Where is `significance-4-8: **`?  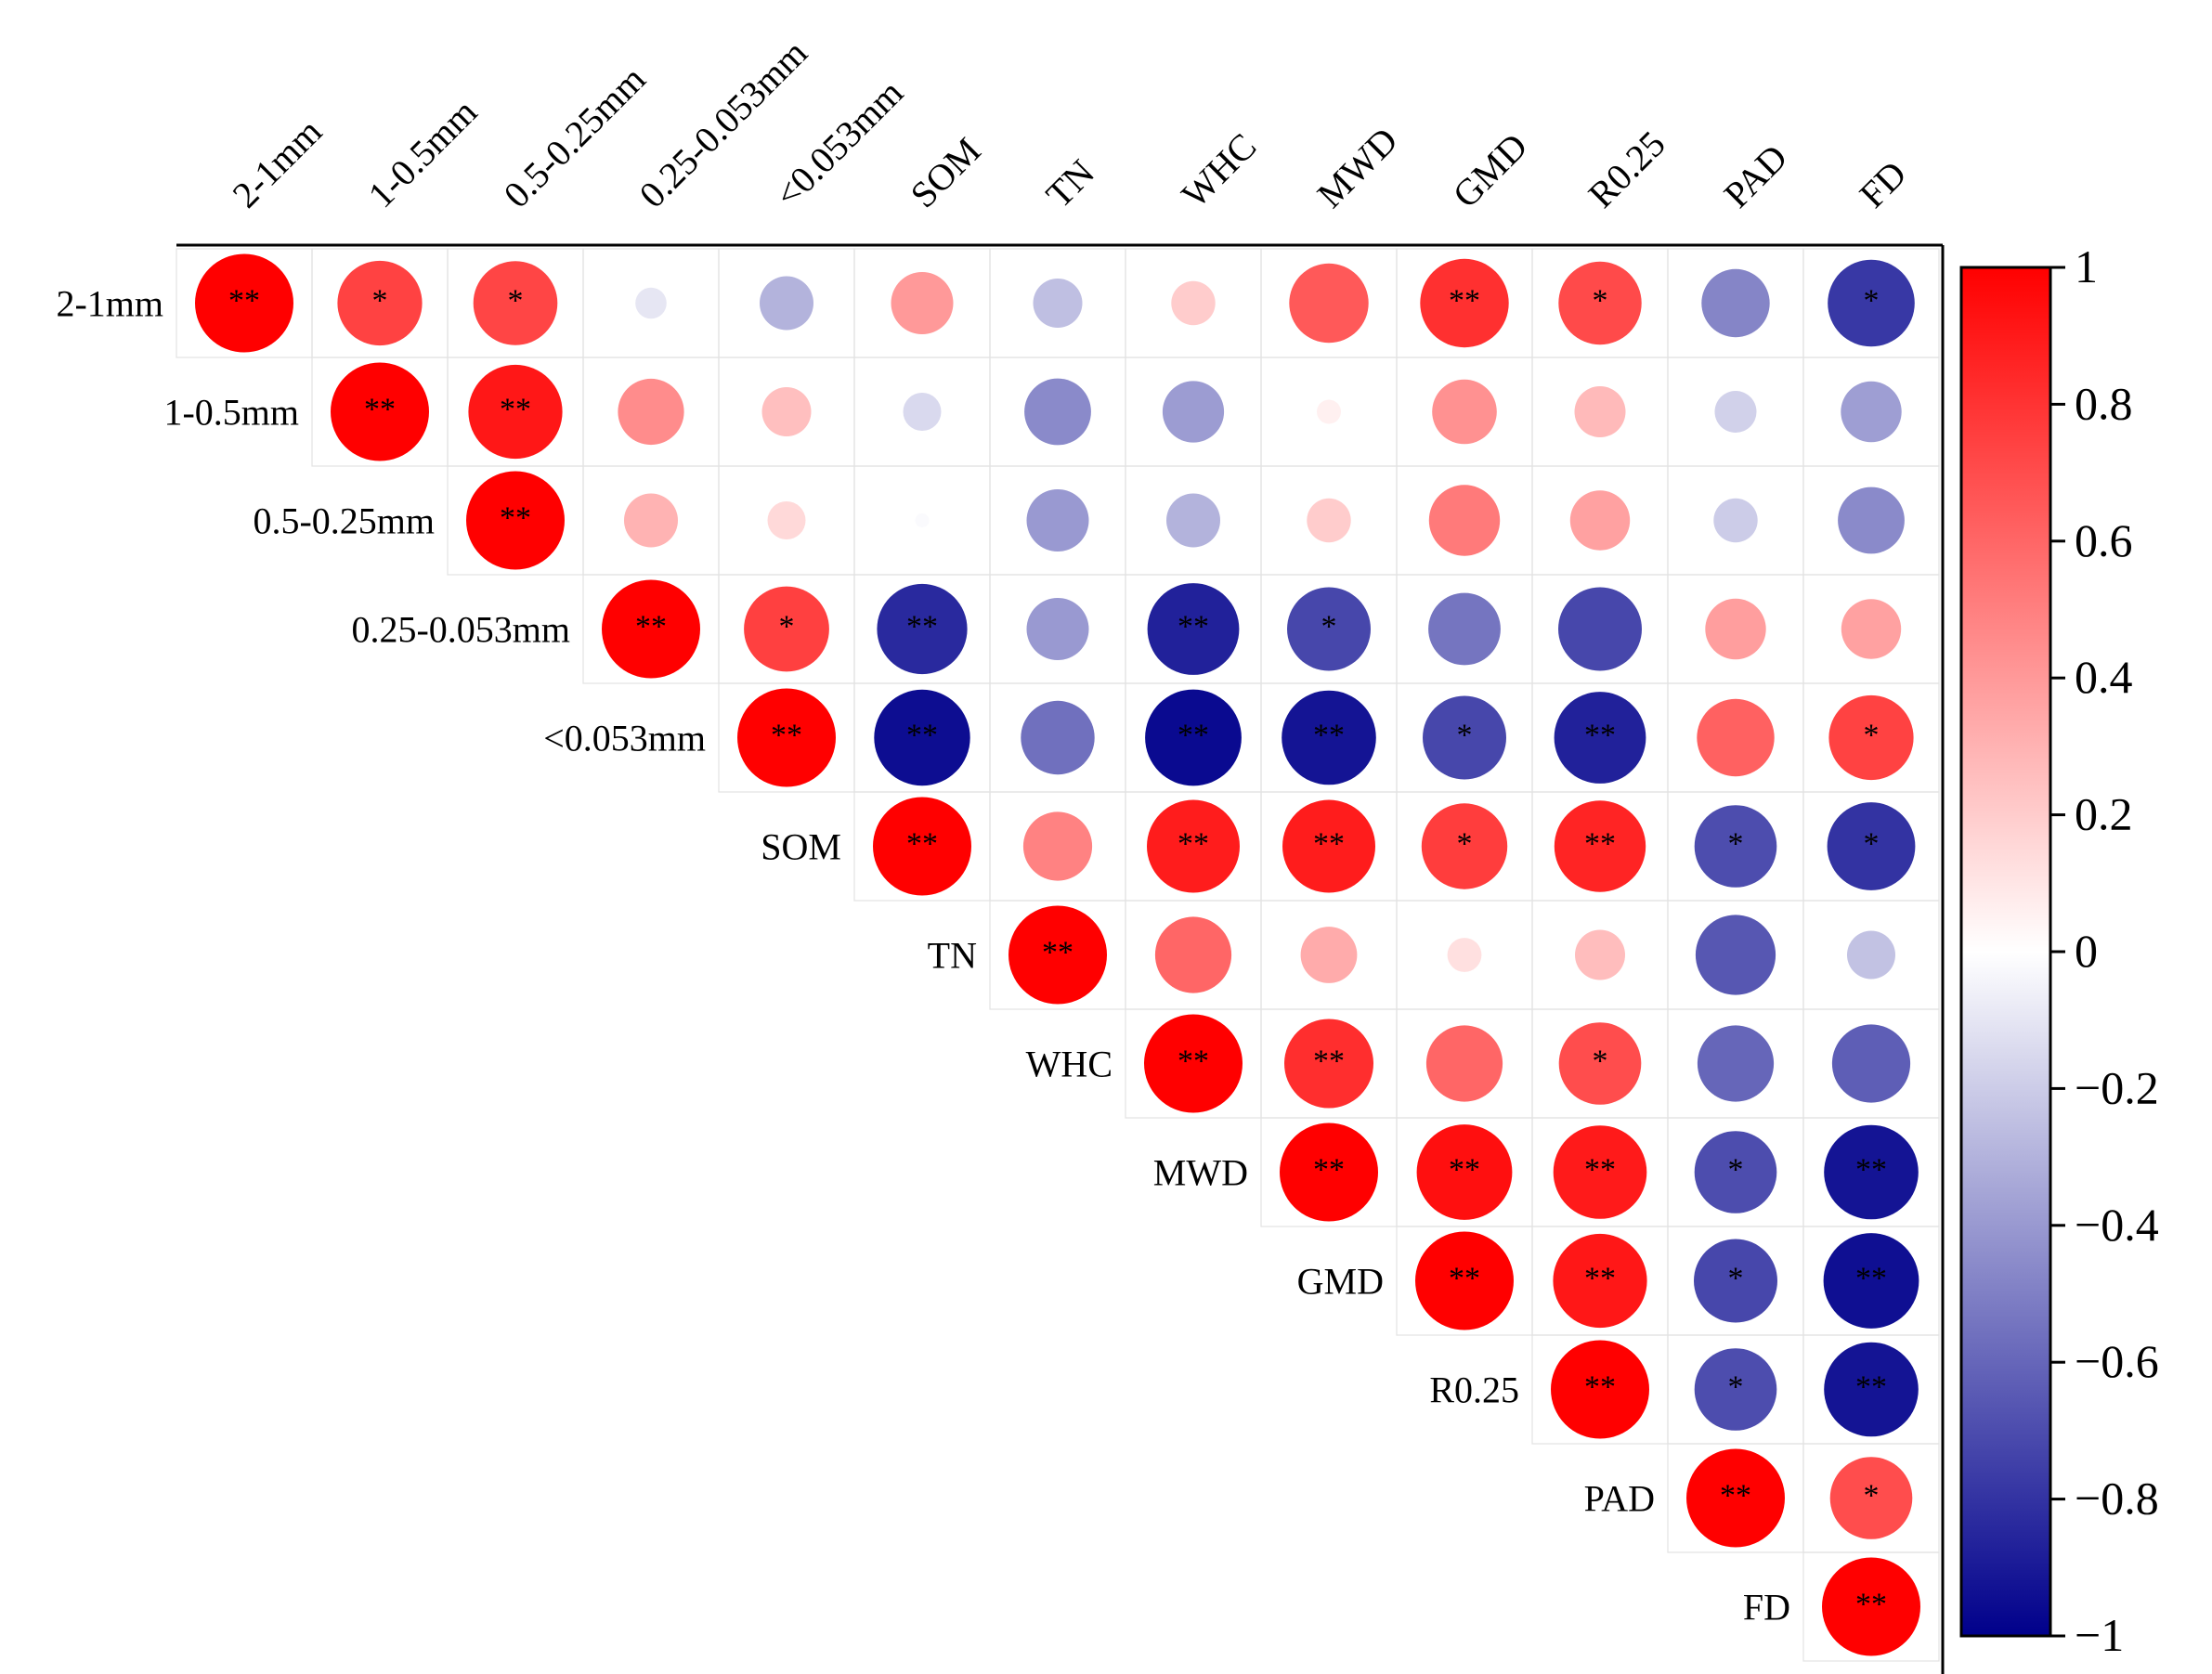
significance-4-8: ** is located at coordinates (1329, 736).